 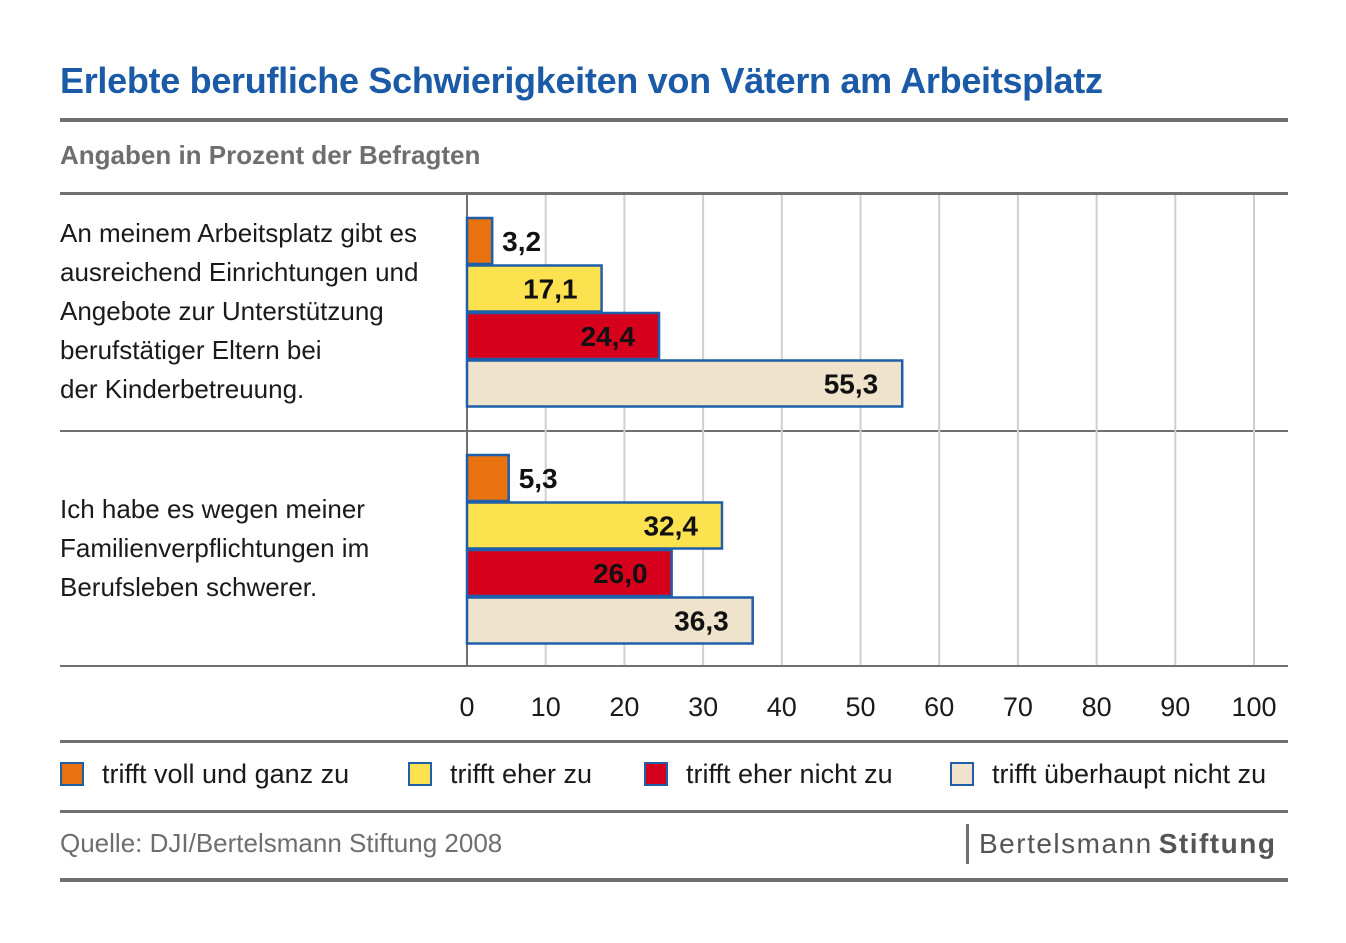 What do you see at coordinates (789, 773) in the screenshot?
I see `legend-label-3: trifft eher nicht zu` at bounding box center [789, 773].